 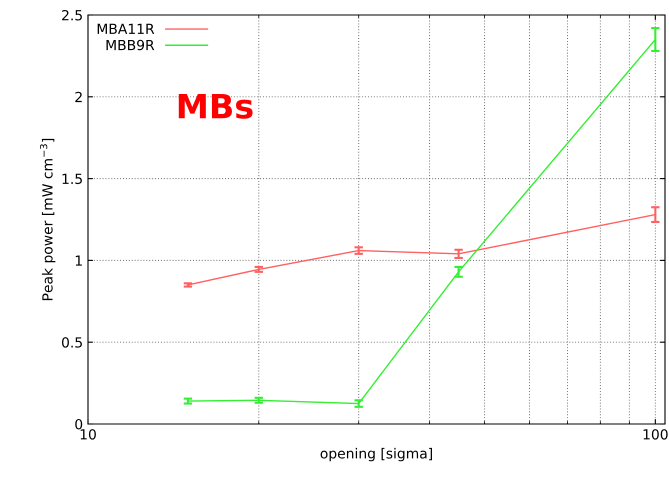 What do you see at coordinates (88, 434) in the screenshot?
I see `x-tick-label: 10` at bounding box center [88, 434].